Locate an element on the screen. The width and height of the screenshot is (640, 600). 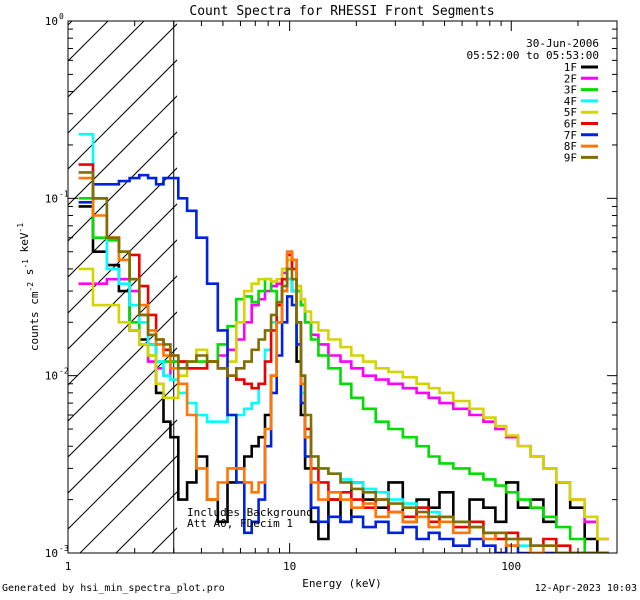
y-tick-label: 10 -3 is located at coordinates (57, 552).